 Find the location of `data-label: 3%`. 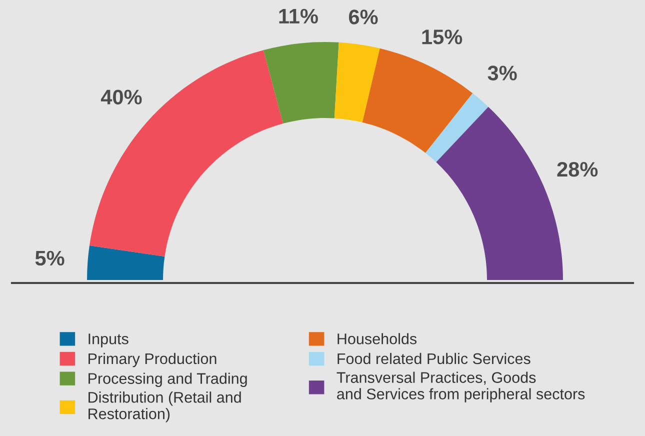

data-label: 3% is located at coordinates (502, 73).